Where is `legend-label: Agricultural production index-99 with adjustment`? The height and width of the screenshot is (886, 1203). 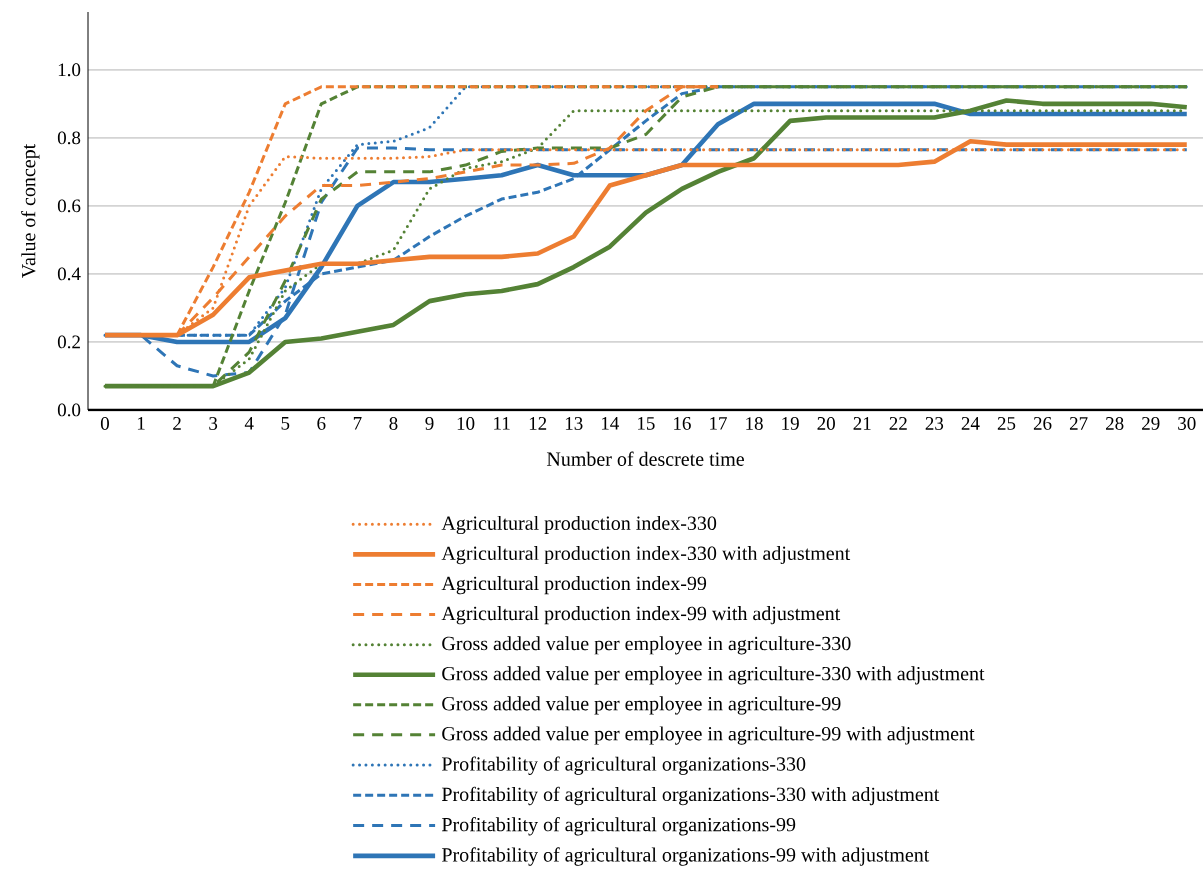
legend-label: Agricultural production index-99 with adjustment is located at coordinates (641, 615).